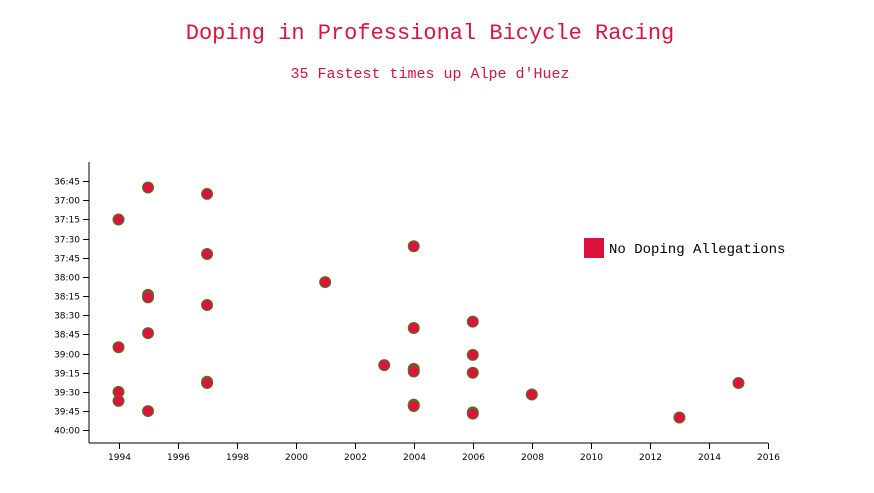 The height and width of the screenshot is (493, 874). I want to click on y-tick-label: 37:45, so click(67, 260).